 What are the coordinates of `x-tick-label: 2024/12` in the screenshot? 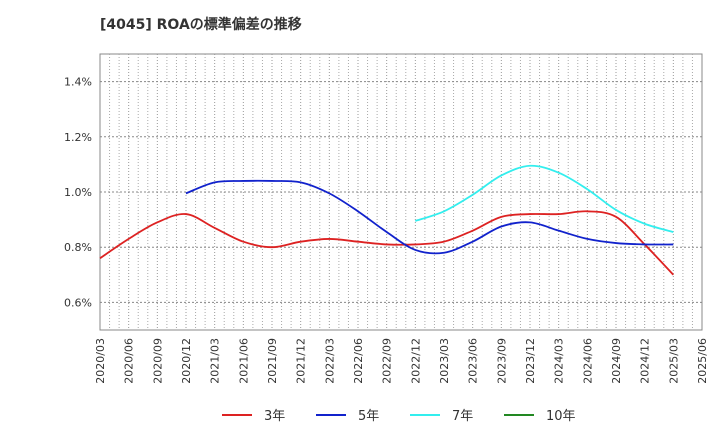 It's located at (645, 361).